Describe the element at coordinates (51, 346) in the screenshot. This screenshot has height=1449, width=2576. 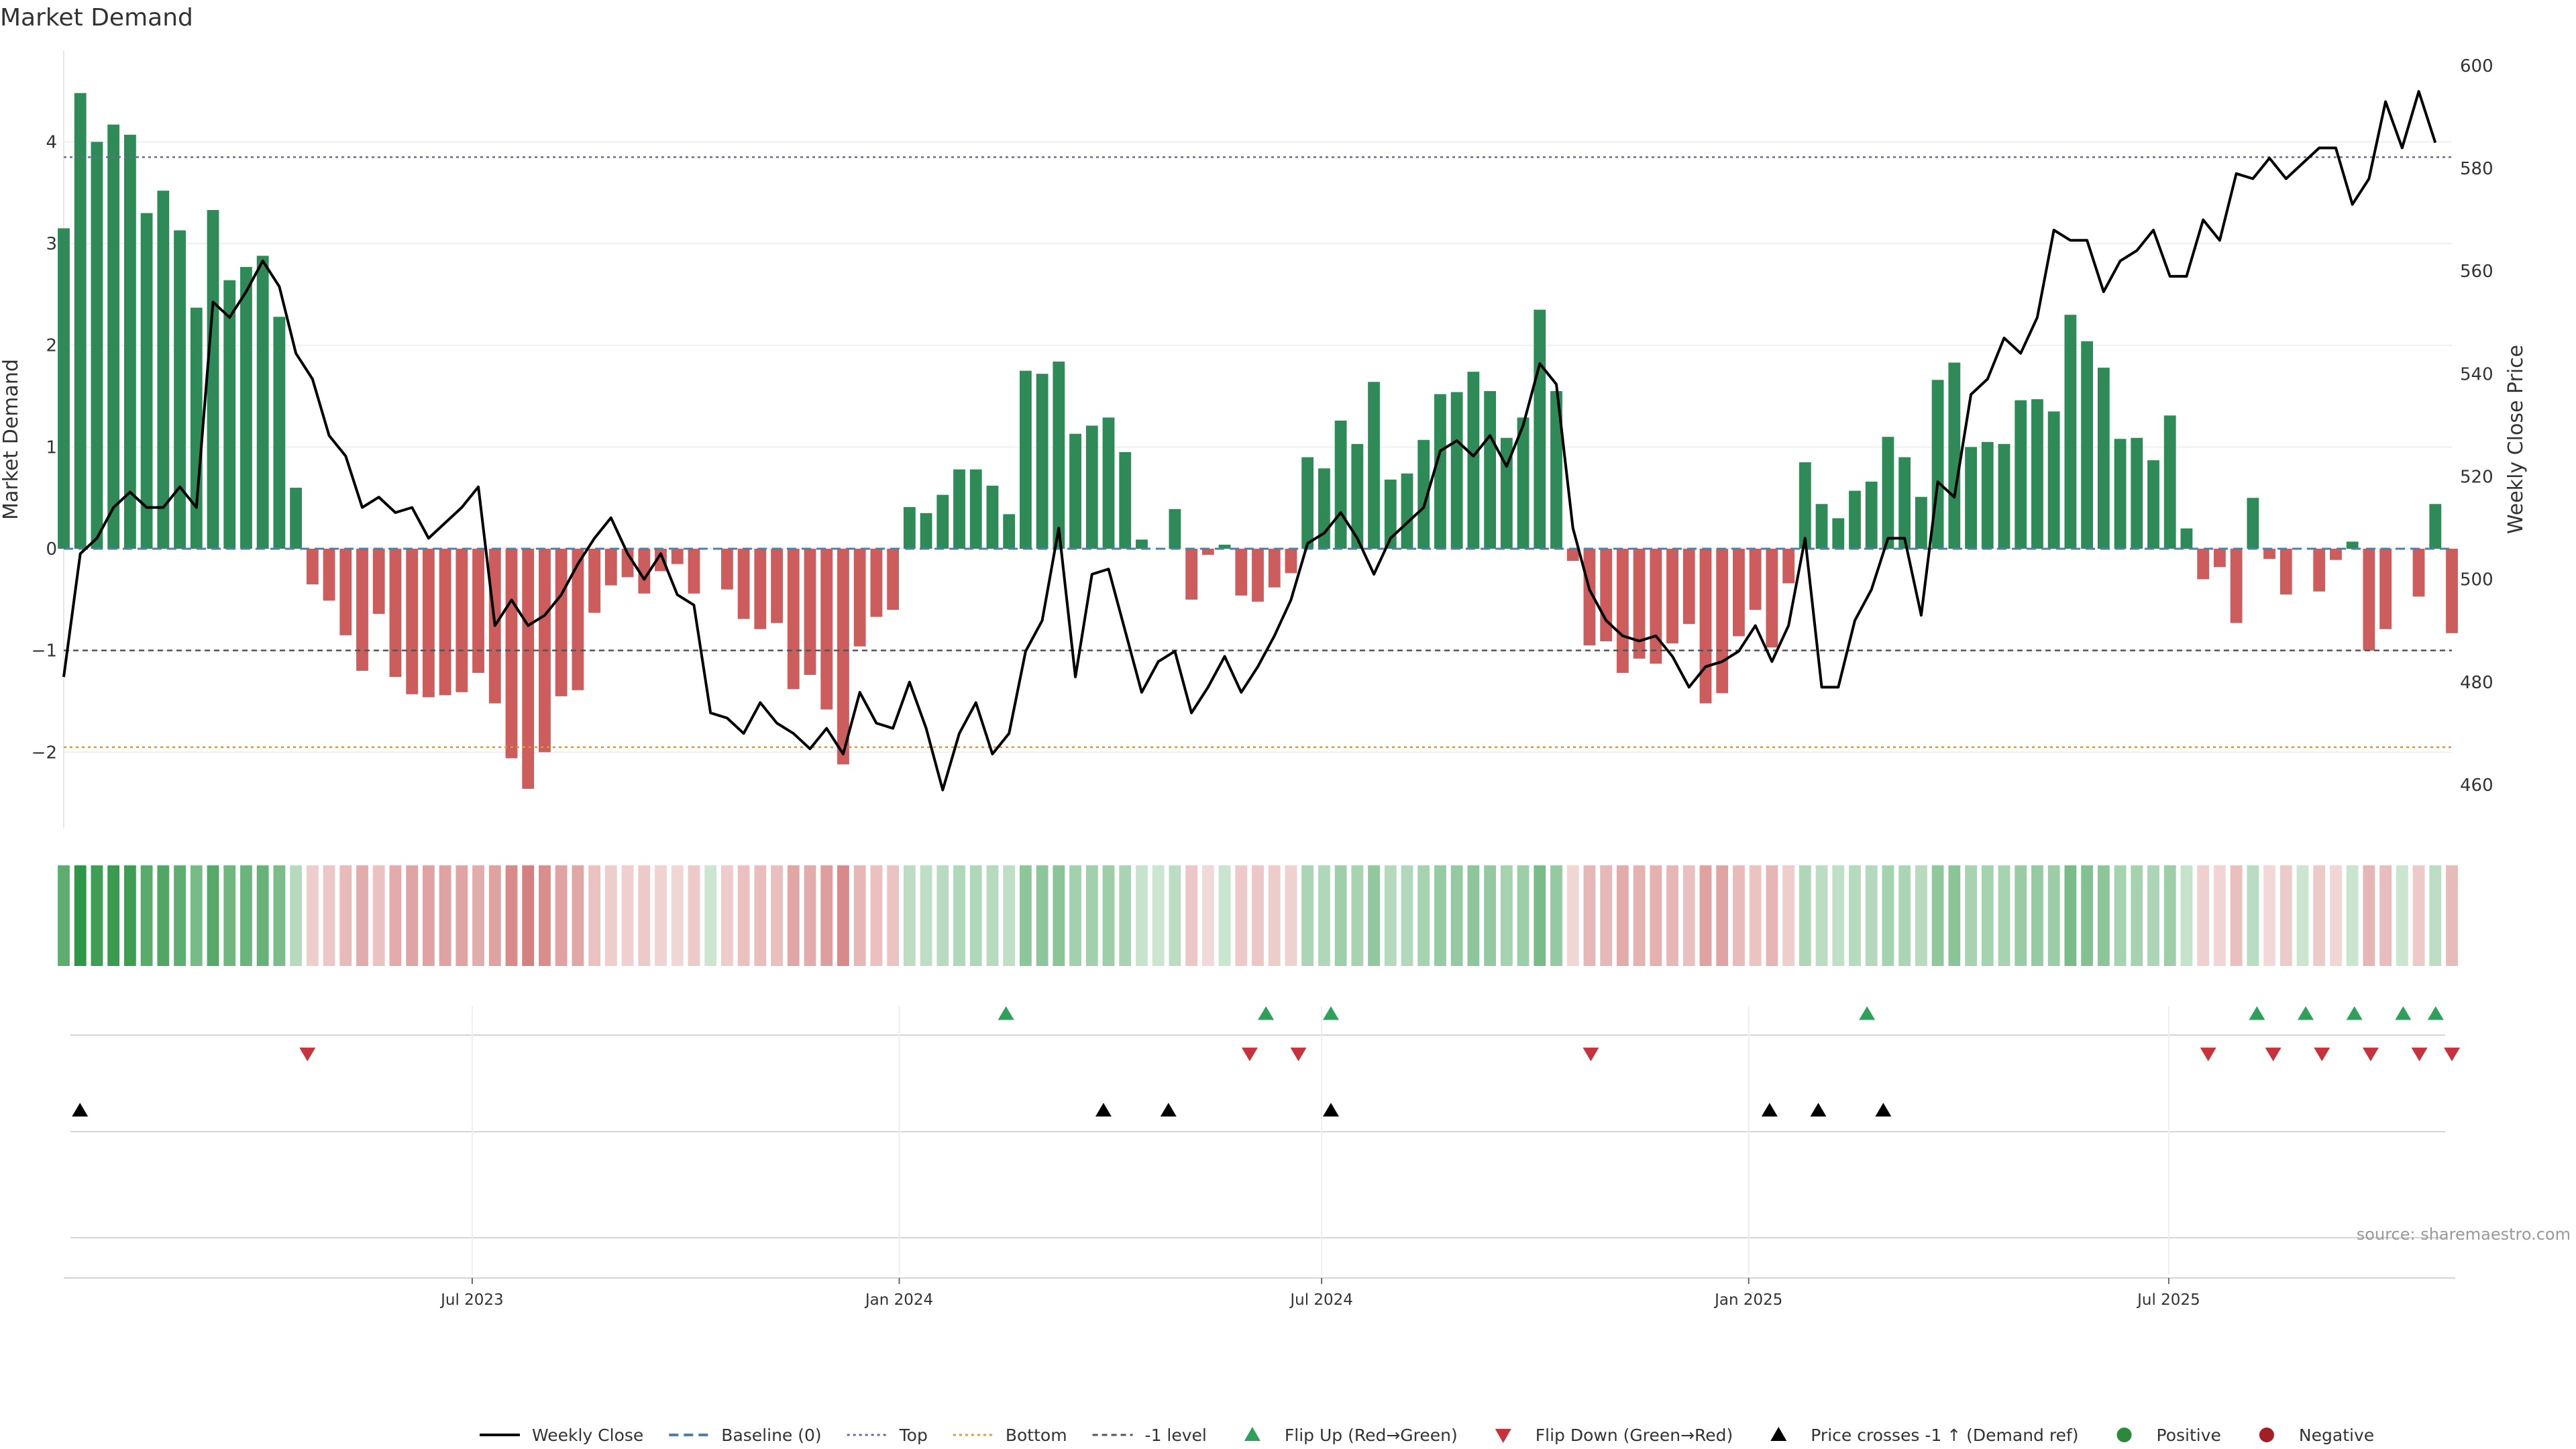
I see `left-tick-label: 2` at that location.